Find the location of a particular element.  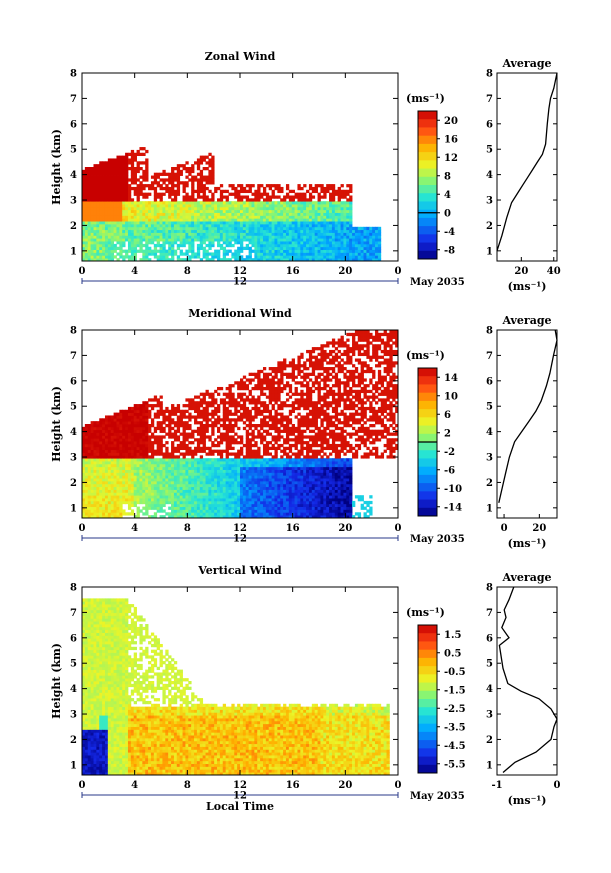

y-tick-label: 6 is located at coordinates (73, 124).